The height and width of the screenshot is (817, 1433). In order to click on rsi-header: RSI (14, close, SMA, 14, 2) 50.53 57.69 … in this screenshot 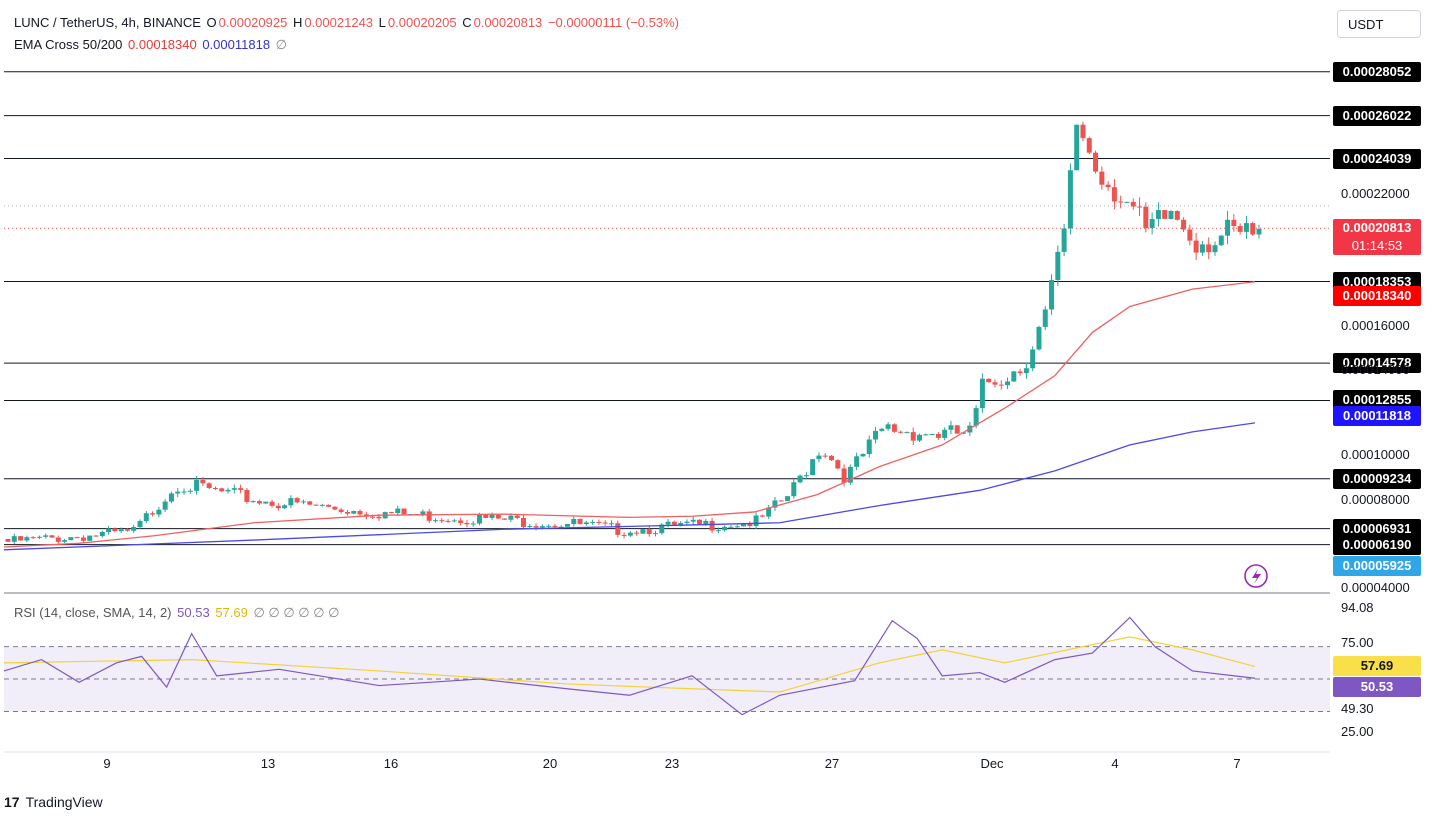, I will do `click(177, 612)`.